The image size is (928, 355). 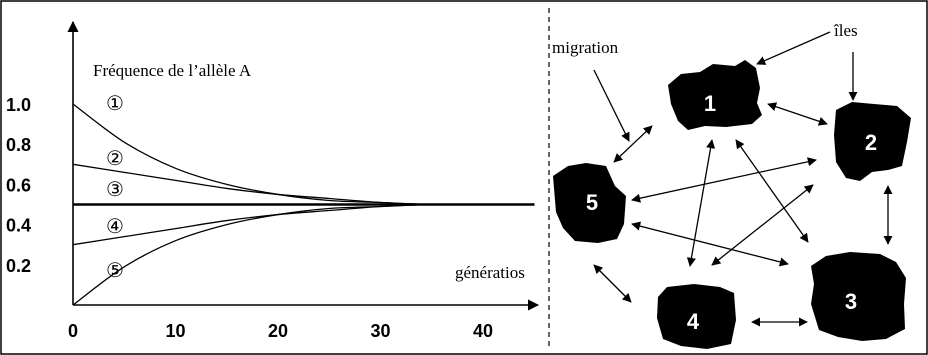 I want to click on y-tick-label: 1.0, so click(x=18, y=105).